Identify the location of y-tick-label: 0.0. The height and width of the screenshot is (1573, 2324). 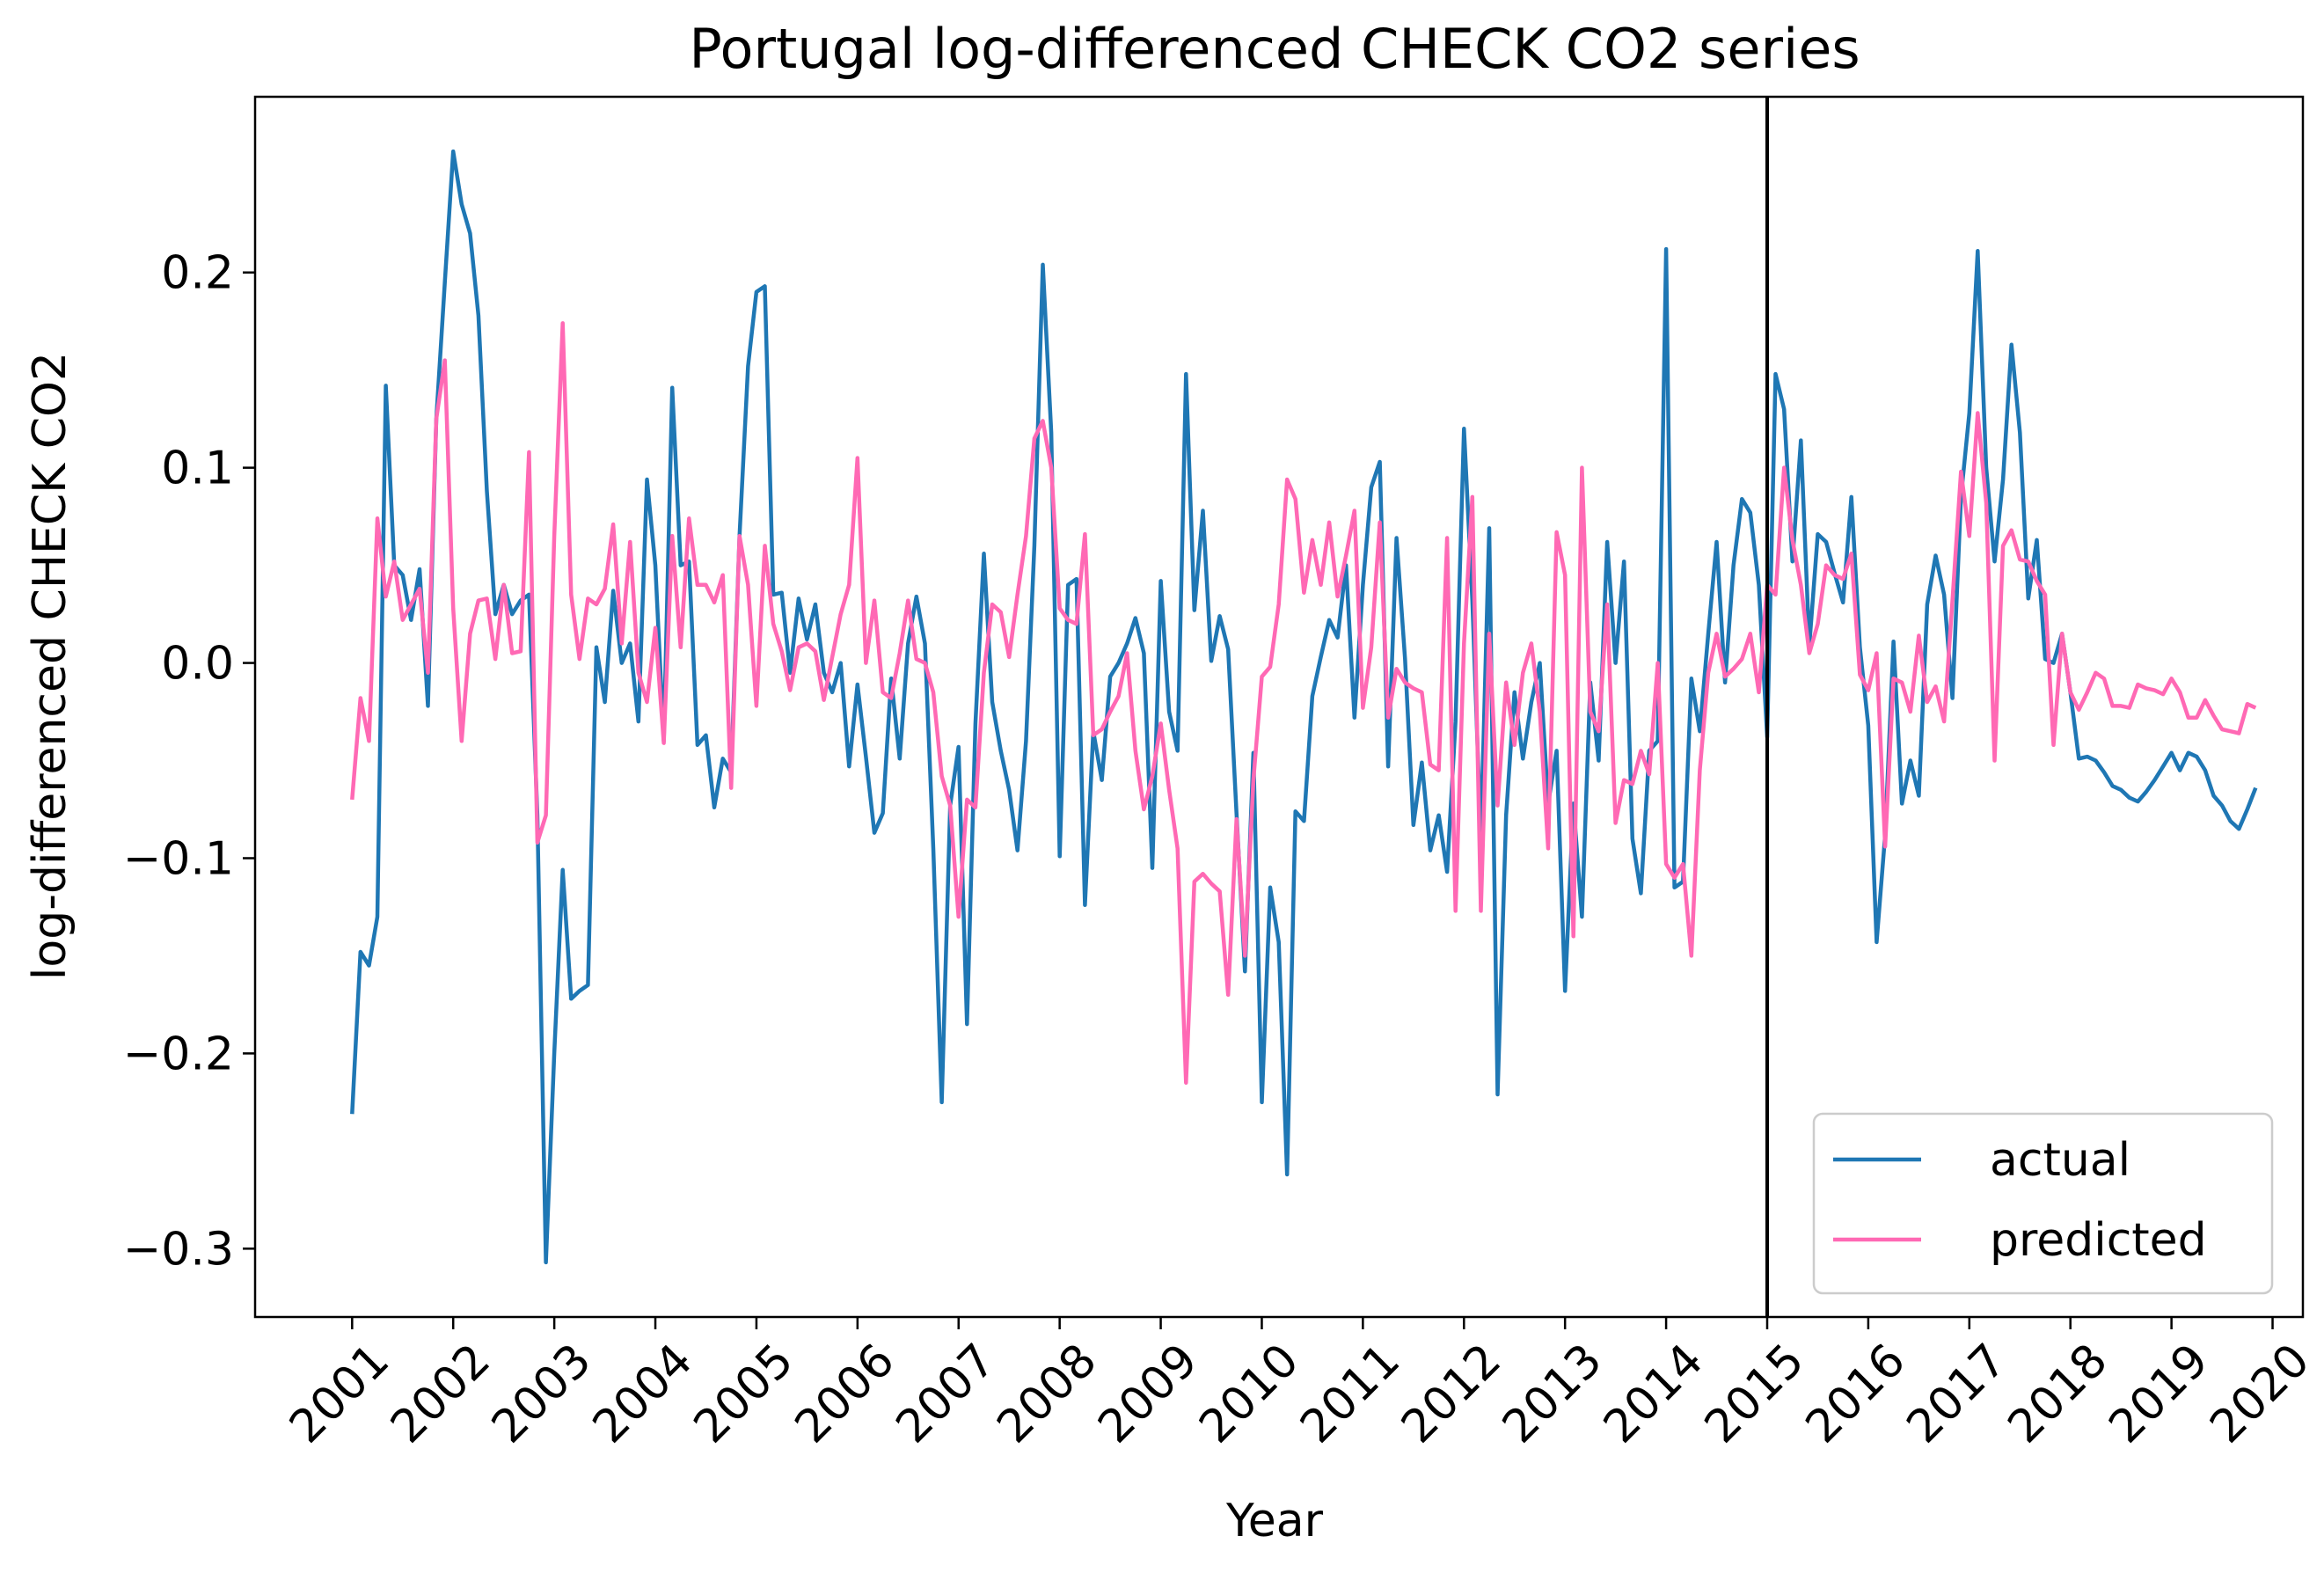
(197, 664).